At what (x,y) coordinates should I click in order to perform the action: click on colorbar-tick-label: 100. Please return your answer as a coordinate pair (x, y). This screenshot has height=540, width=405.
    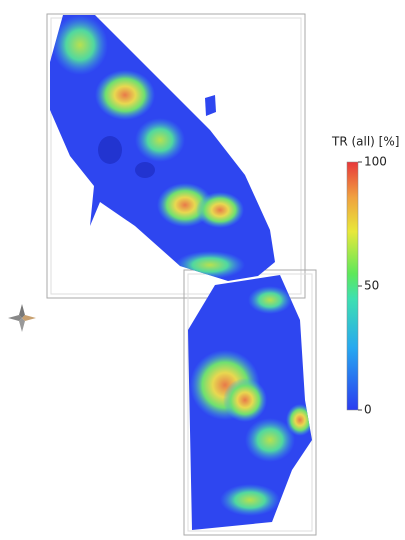
    Looking at the image, I should click on (375, 162).